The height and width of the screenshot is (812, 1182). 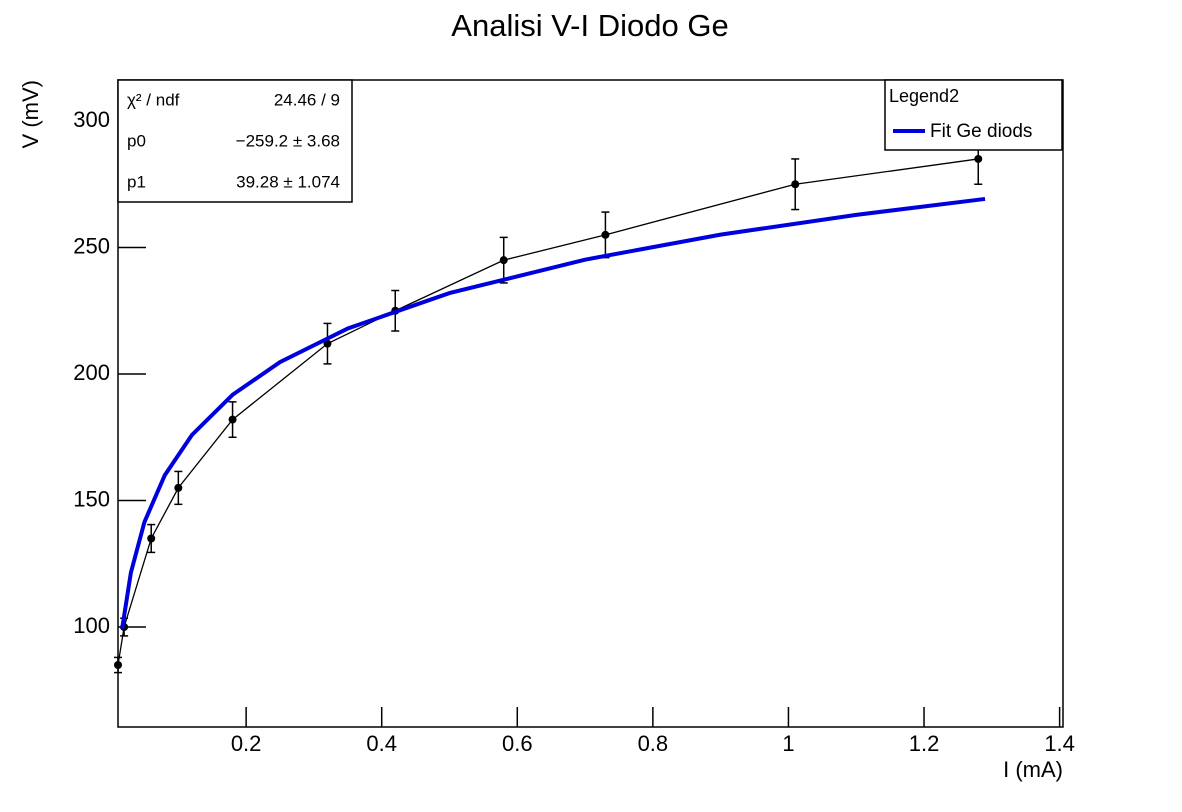 I want to click on y-tick-label: 100, so click(x=91, y=625).